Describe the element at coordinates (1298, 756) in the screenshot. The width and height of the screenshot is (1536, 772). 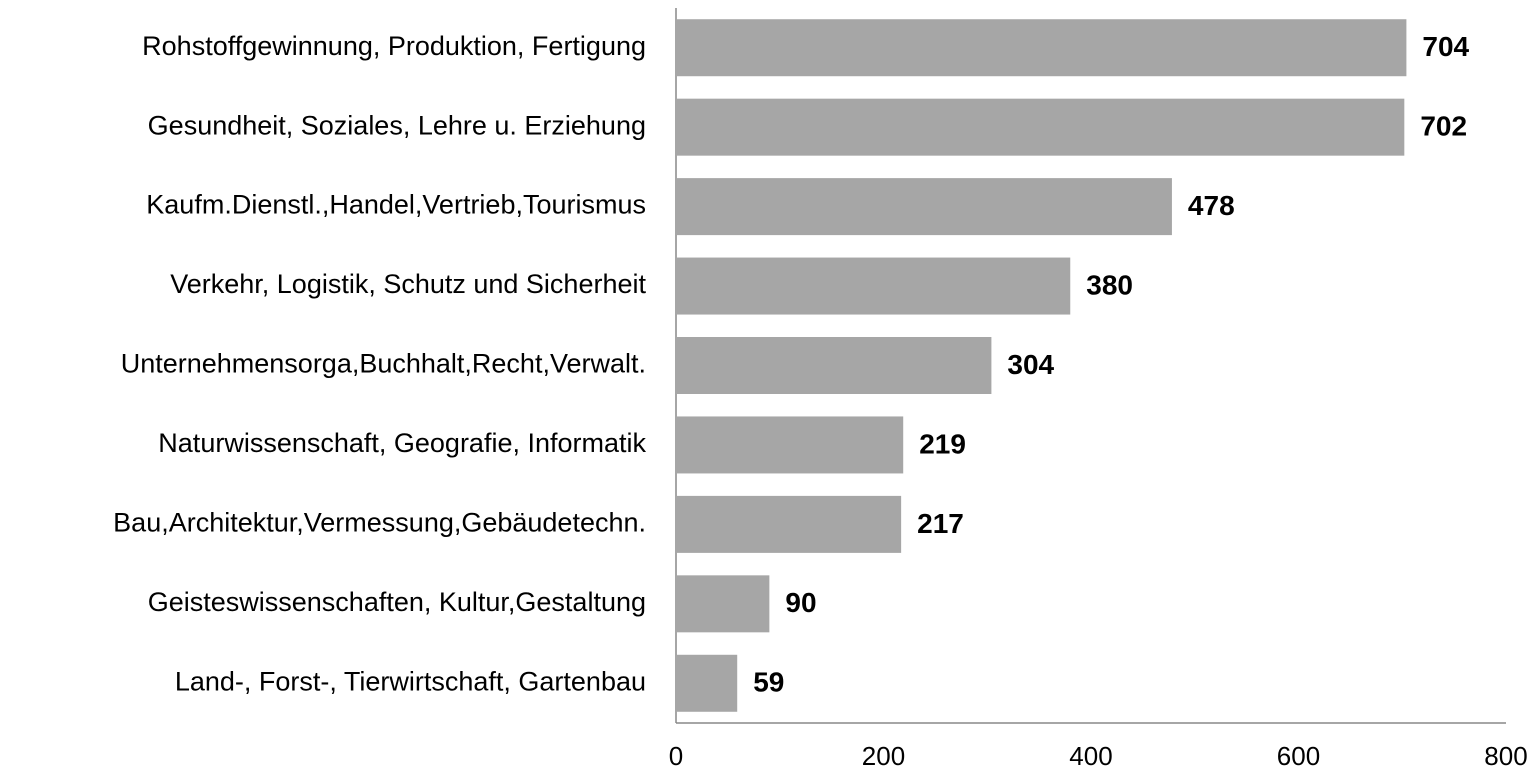
I see `x-tick-label: 600` at that location.